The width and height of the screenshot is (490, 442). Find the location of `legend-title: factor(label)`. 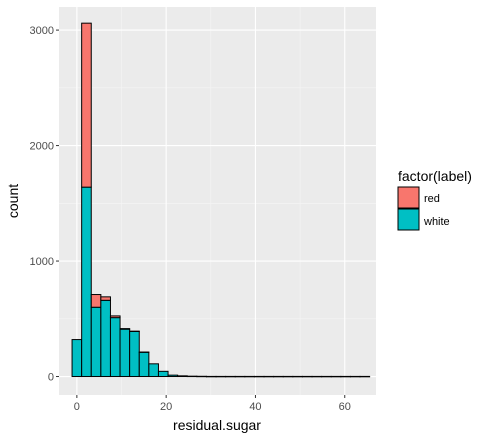

legend-title: factor(label) is located at coordinates (435, 176).